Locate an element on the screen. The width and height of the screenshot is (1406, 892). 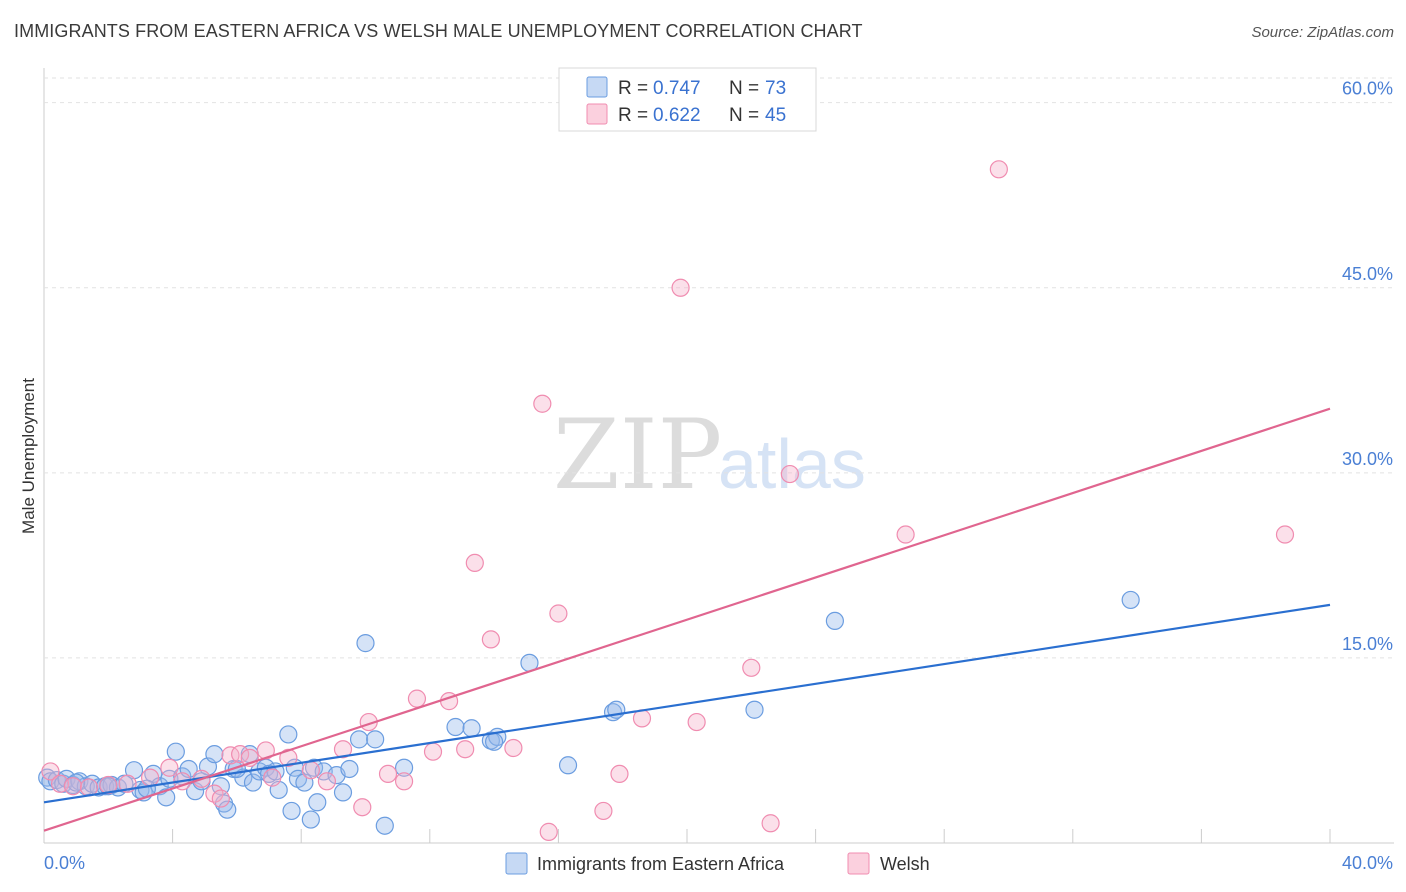
watermark-atlas: atlas is located at coordinates (792, 464).